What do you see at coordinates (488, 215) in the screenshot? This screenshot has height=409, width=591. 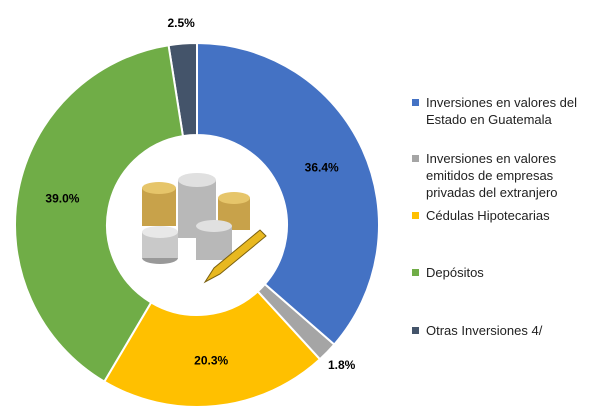 I see `legend-label: Cédulas Hipotecarias` at bounding box center [488, 215].